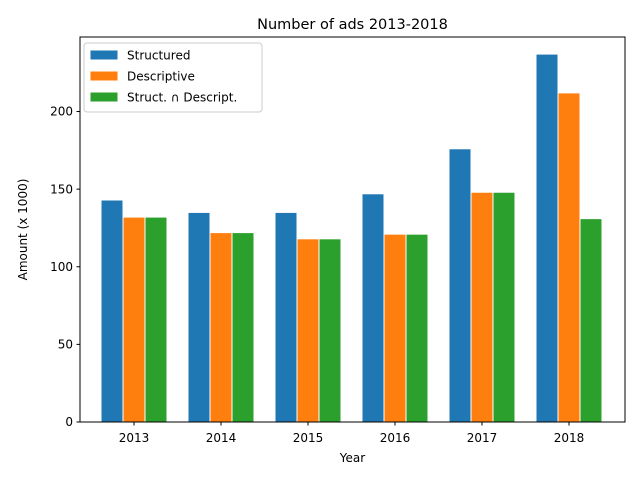 The width and height of the screenshot is (640, 480). What do you see at coordinates (23, 230) in the screenshot?
I see `y-axis-label: Amount (x 1000)` at bounding box center [23, 230].